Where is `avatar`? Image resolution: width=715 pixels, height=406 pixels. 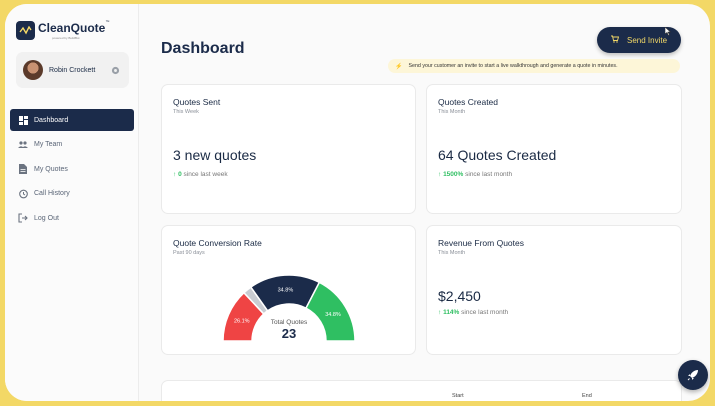
avatar is located at coordinates (33, 70).